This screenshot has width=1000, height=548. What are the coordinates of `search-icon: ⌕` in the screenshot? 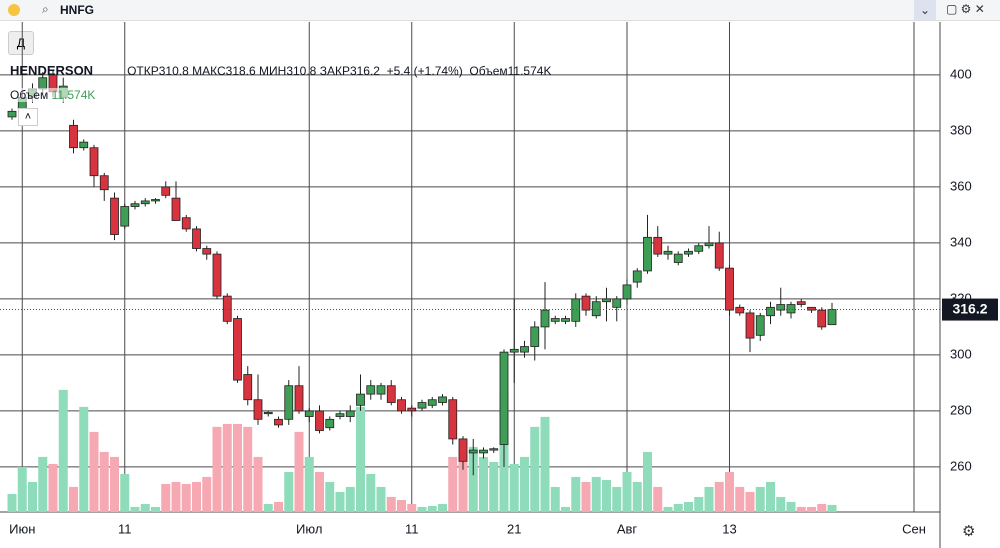 It's located at (45, 9).